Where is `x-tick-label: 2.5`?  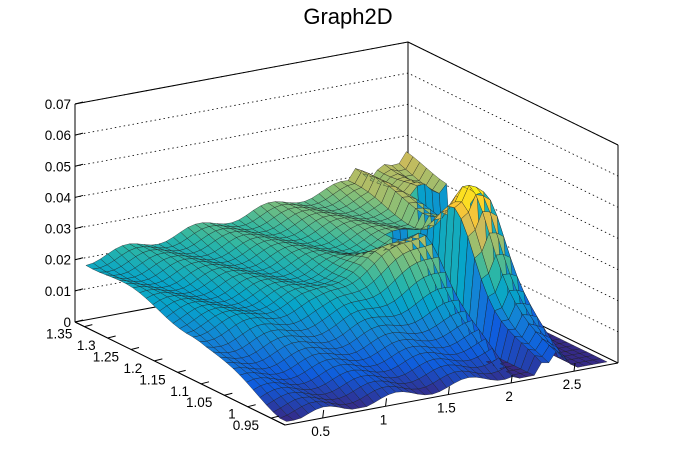
x-tick-label: 2.5 is located at coordinates (572, 384).